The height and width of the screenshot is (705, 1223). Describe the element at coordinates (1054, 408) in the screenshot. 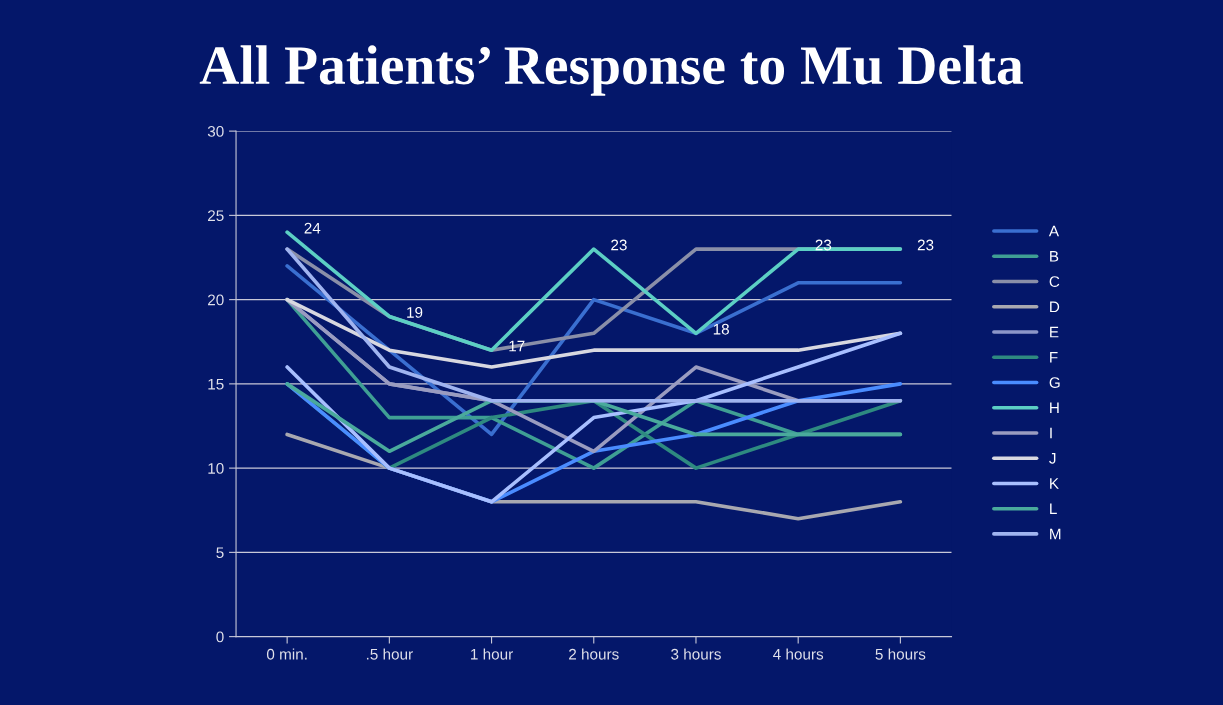

I see `legend-label: H` at that location.